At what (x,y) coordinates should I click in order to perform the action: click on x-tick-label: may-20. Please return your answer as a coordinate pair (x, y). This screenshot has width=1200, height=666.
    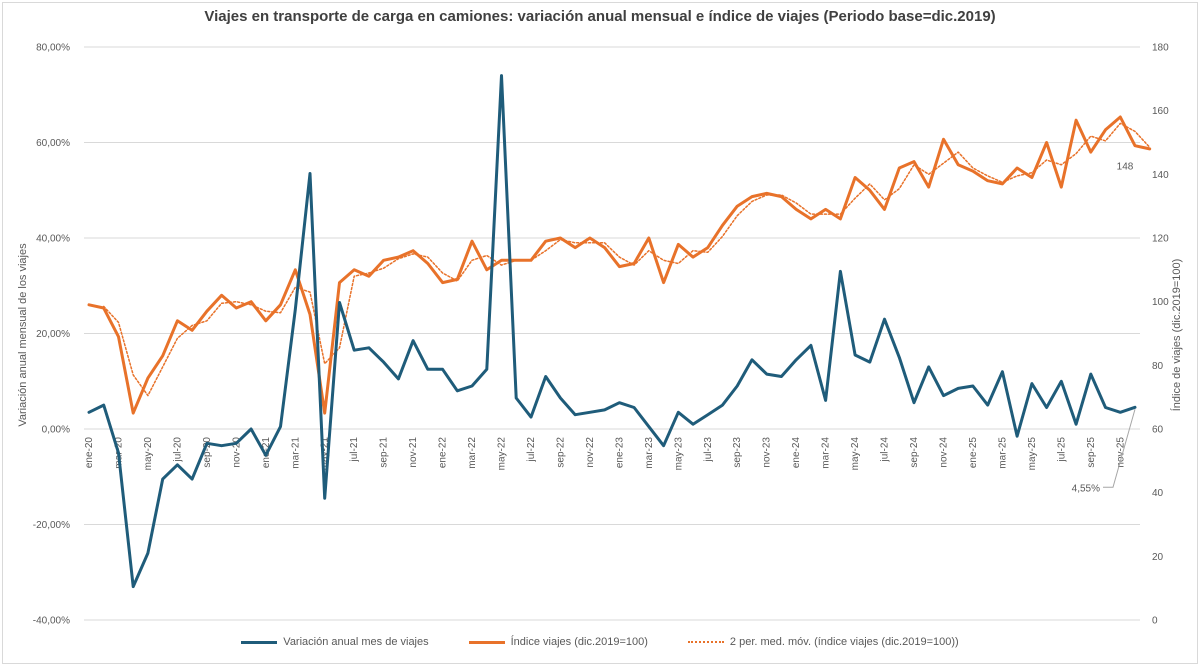
    Looking at the image, I should click on (148, 454).